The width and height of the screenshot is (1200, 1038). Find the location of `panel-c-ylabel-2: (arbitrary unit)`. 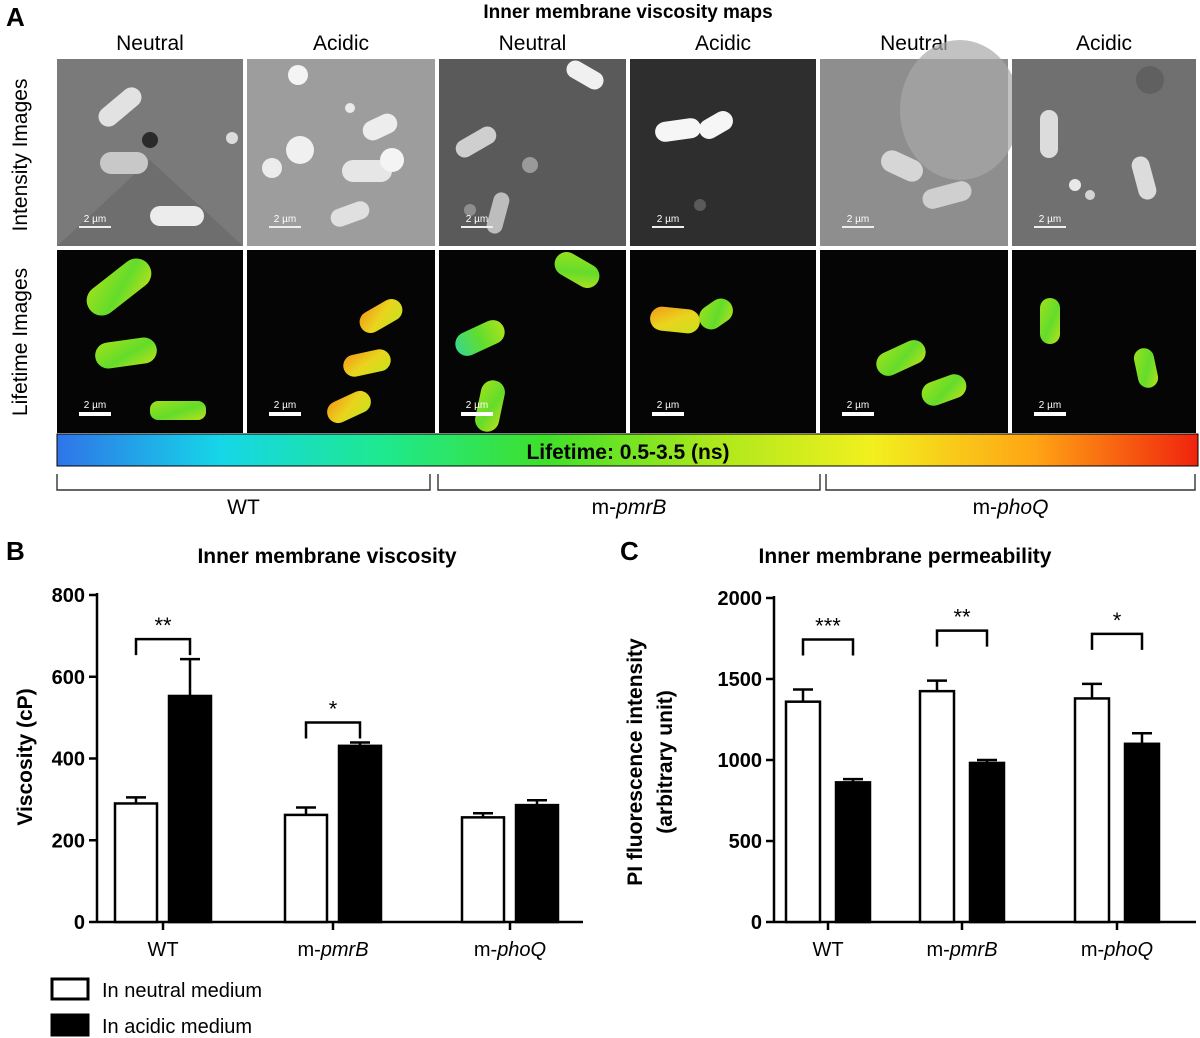

panel-c-ylabel-2: (arbitrary unit) is located at coordinates (665, 762).